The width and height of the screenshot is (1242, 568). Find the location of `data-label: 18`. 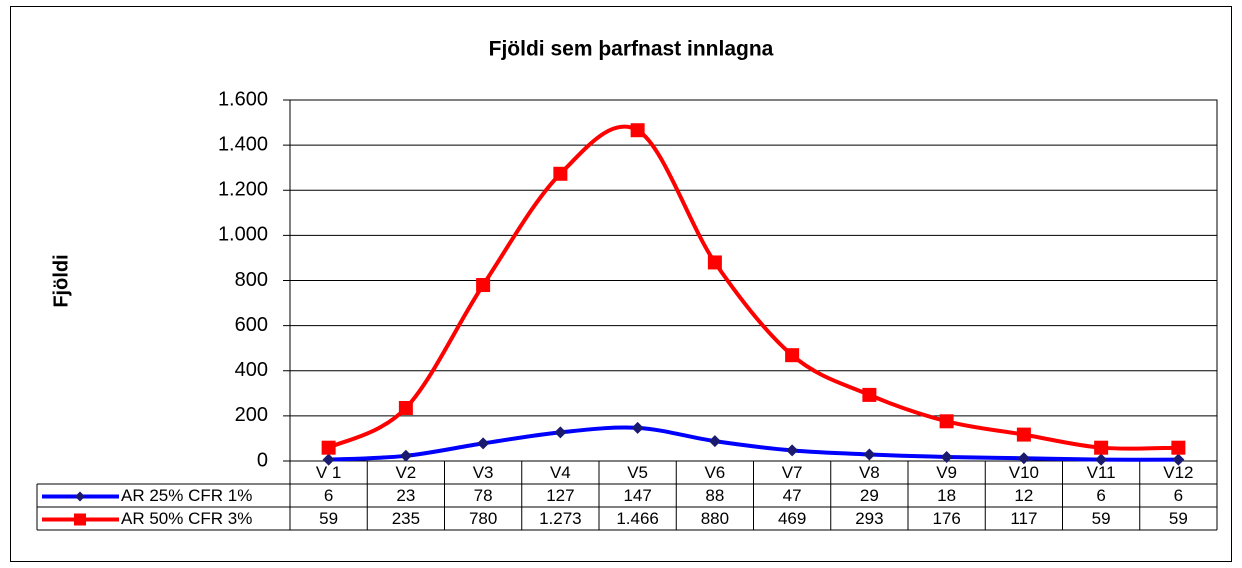

data-label: 18 is located at coordinates (946, 495).